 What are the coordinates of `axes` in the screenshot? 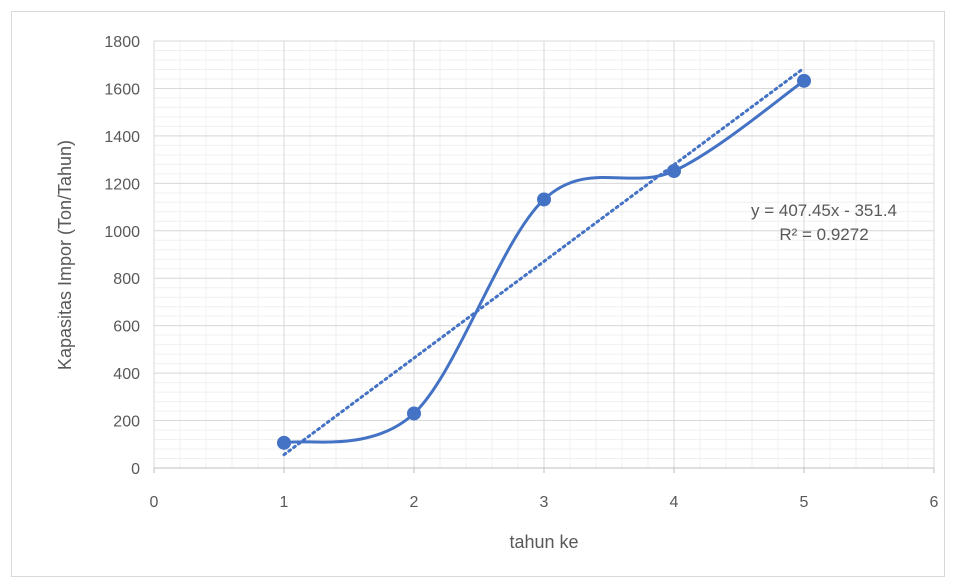 It's located at (544, 470).